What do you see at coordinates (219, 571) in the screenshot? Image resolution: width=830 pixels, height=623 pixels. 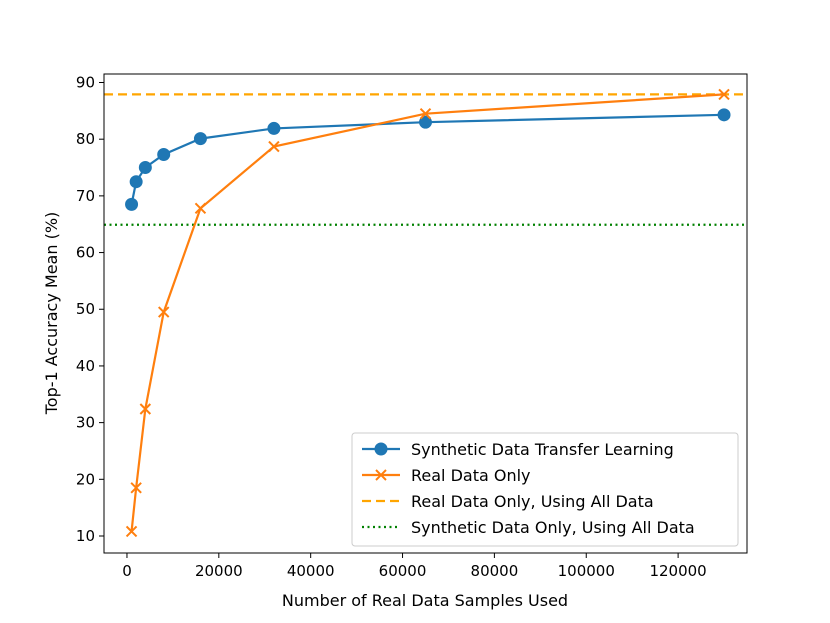 I see `x-tick-label: 20000` at bounding box center [219, 571].